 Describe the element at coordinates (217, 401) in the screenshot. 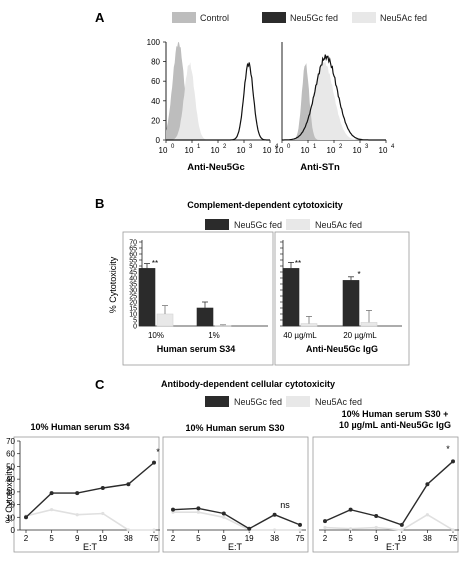

I see `legend-c-neu5gc-swatch` at that location.